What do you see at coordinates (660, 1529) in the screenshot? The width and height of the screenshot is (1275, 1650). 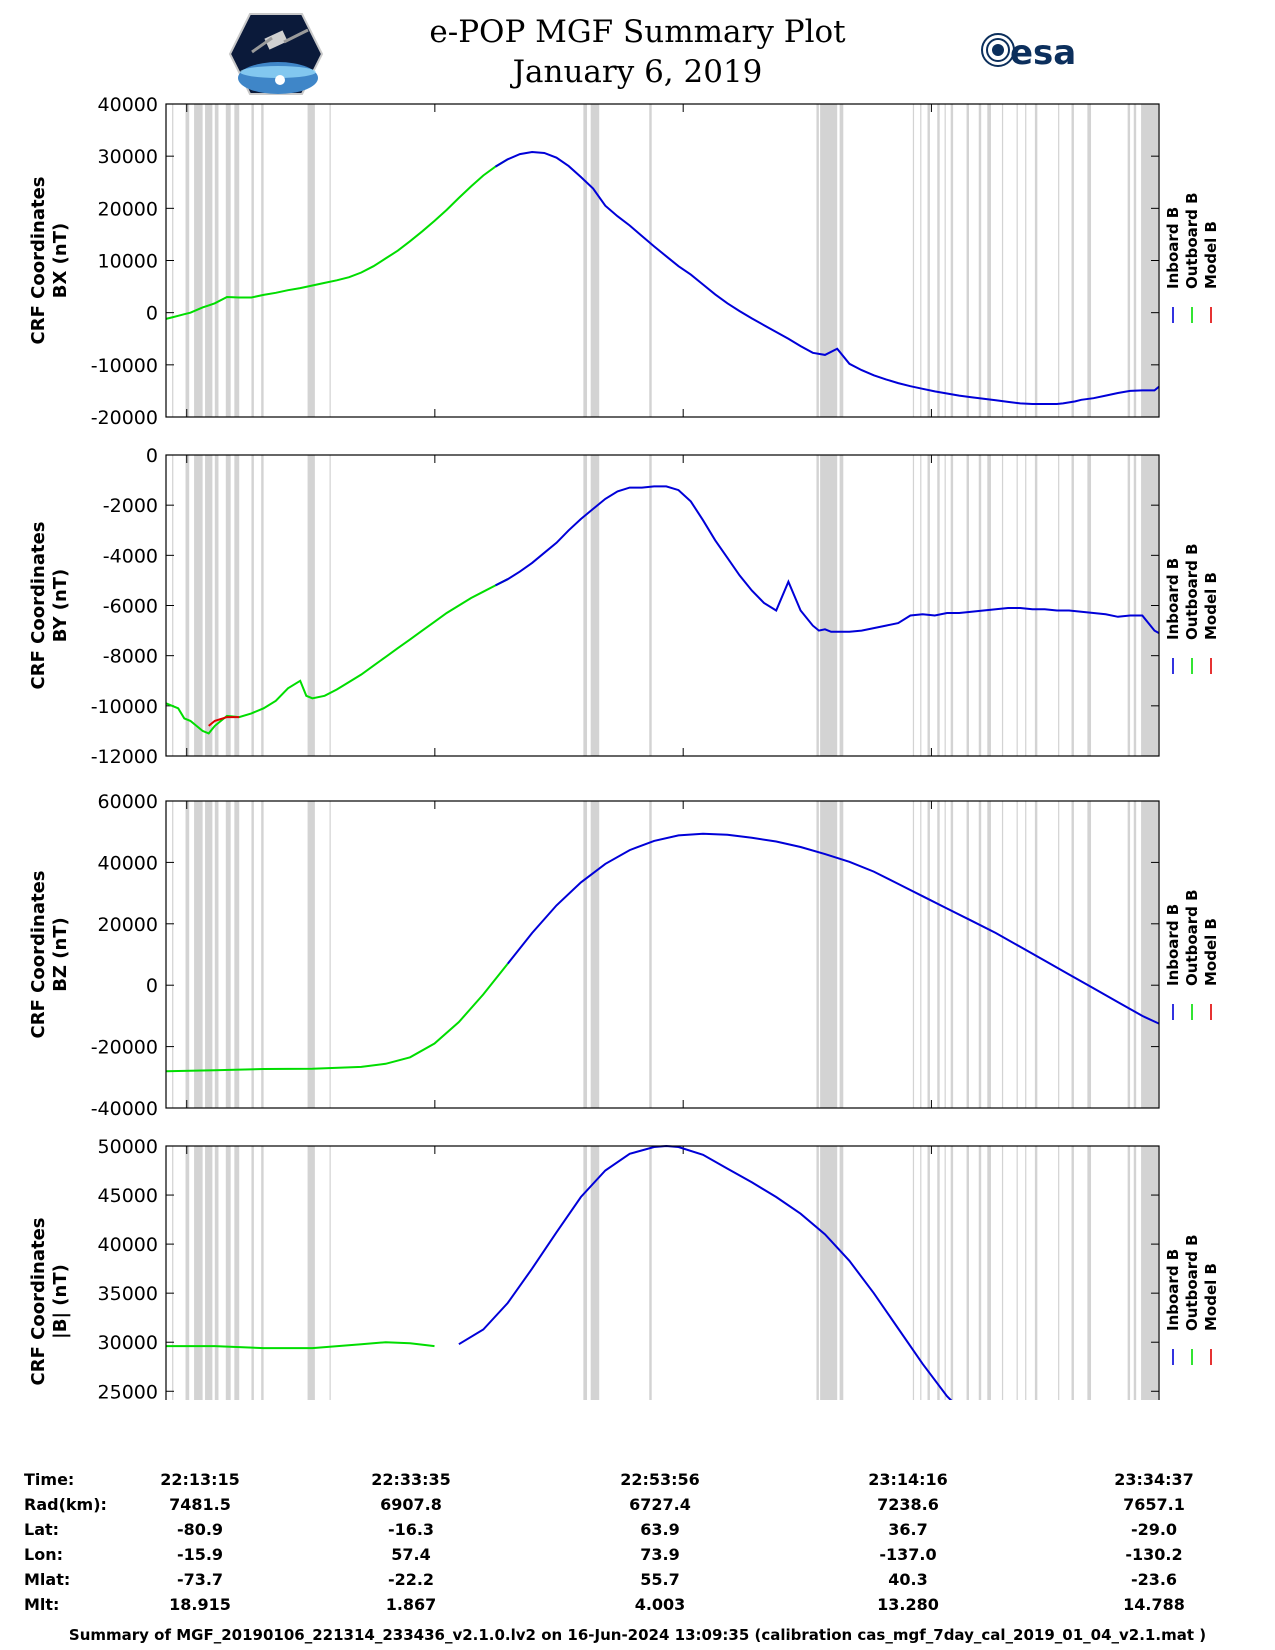 I see `table-cell: 63.9` at bounding box center [660, 1529].